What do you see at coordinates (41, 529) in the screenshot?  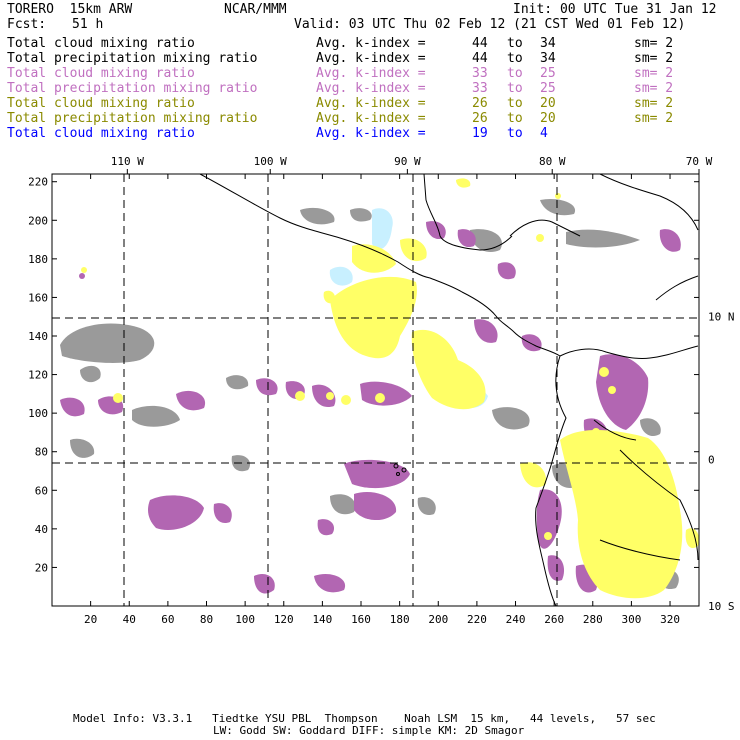 I see `y-tick-label: 40` at bounding box center [41, 529].